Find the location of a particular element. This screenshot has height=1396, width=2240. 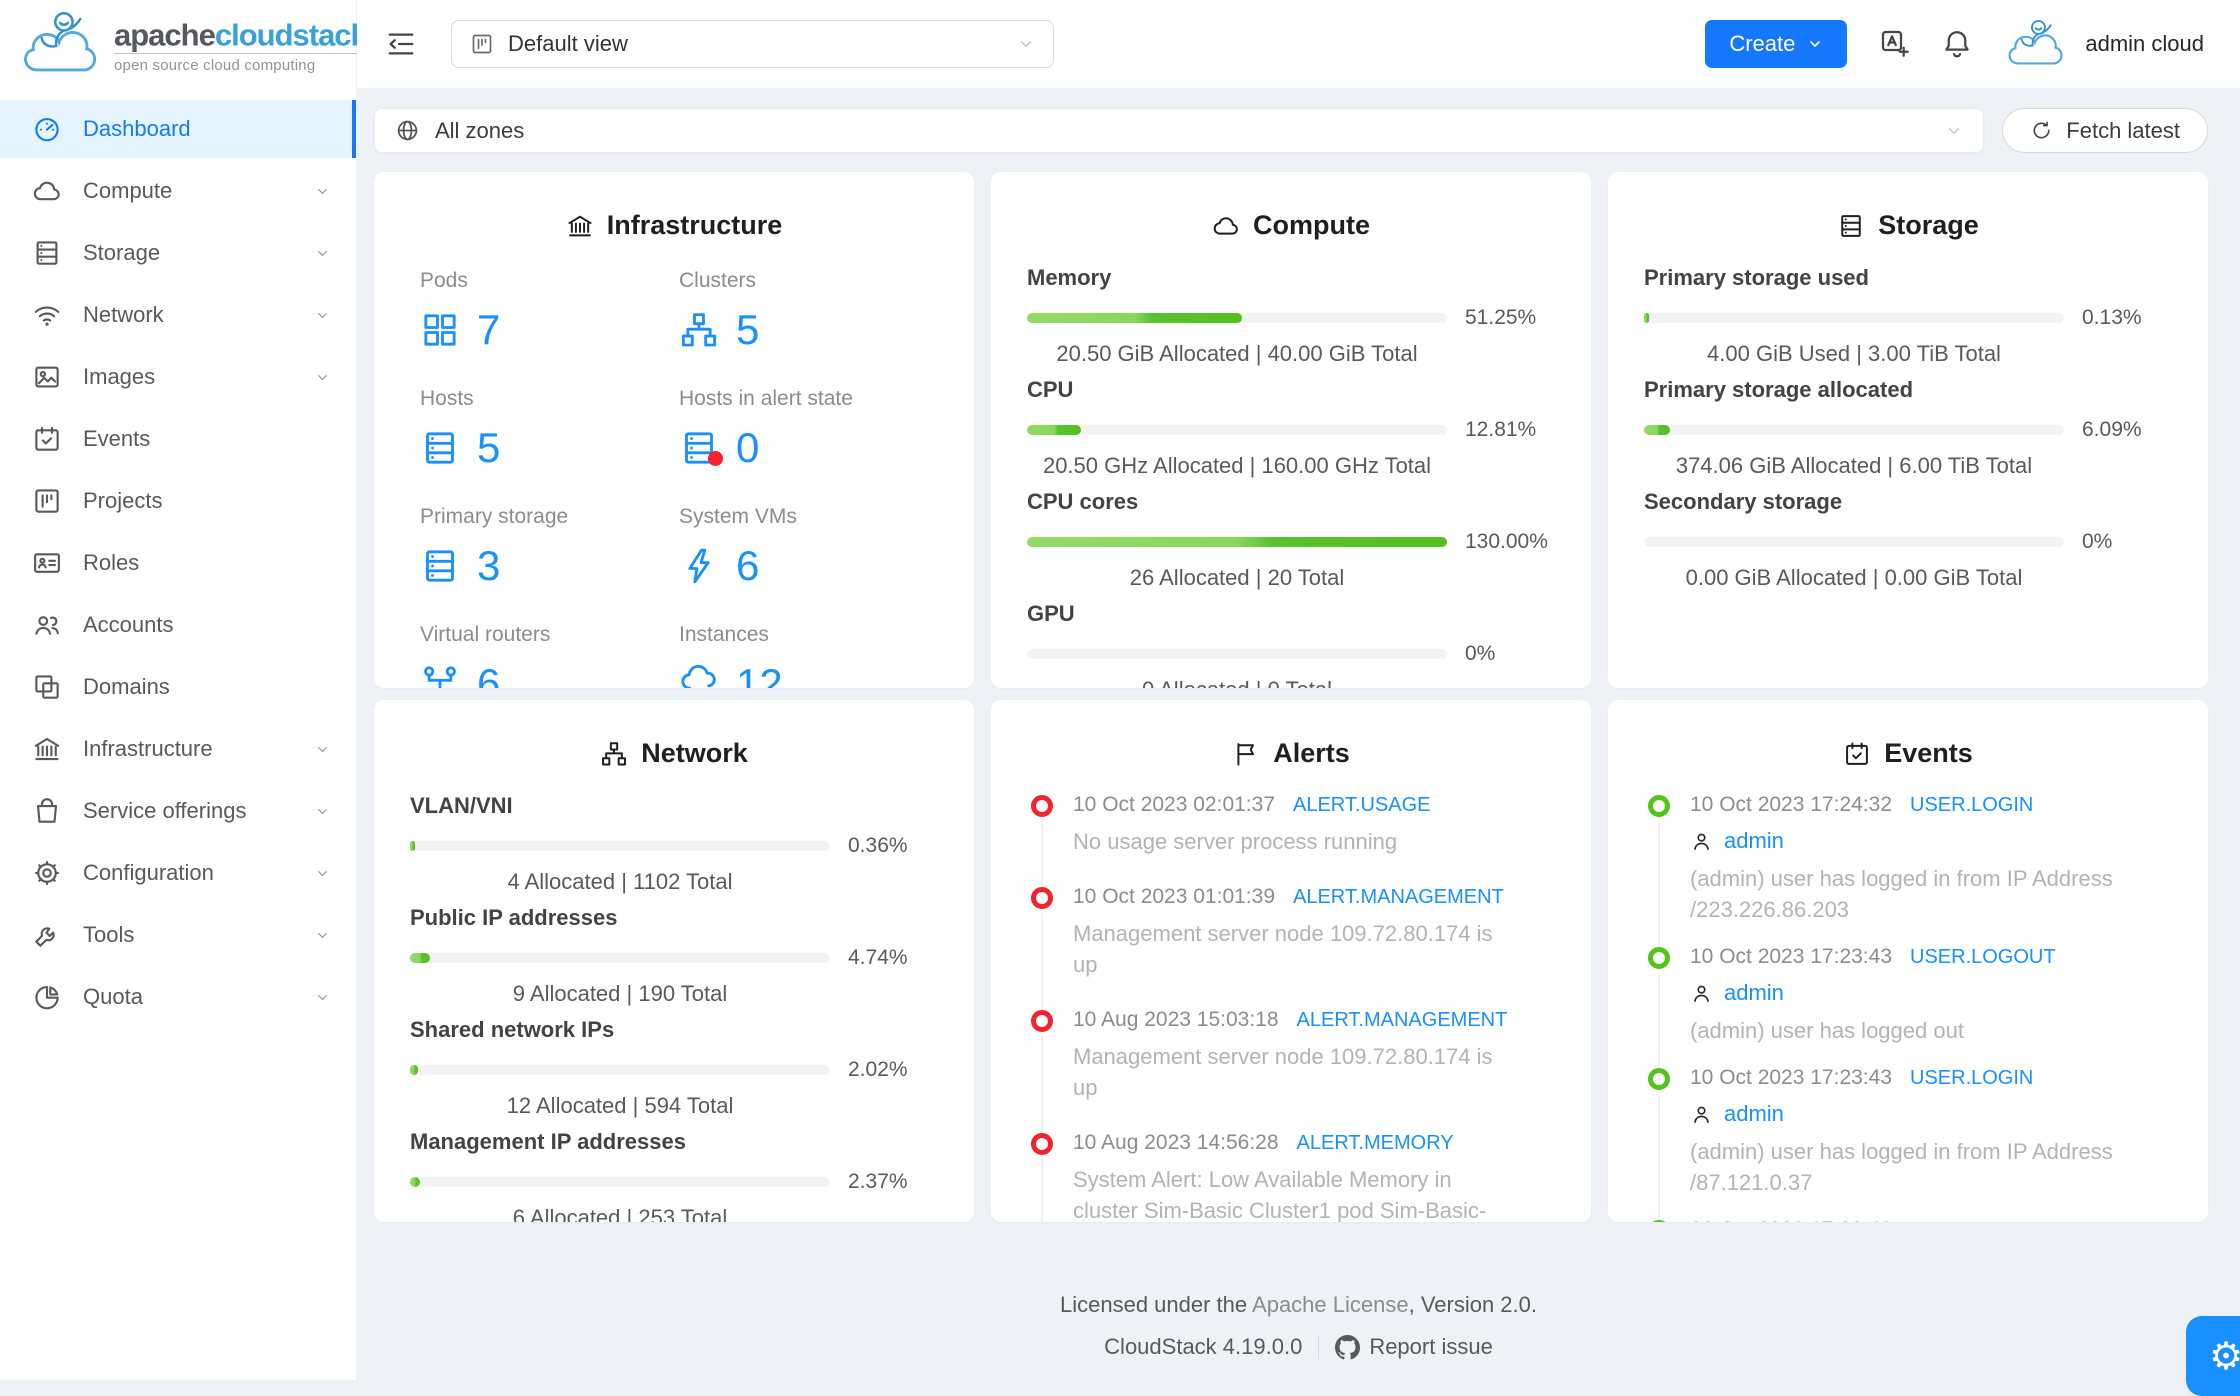

compute-card-title: Compute is located at coordinates (1291, 225).